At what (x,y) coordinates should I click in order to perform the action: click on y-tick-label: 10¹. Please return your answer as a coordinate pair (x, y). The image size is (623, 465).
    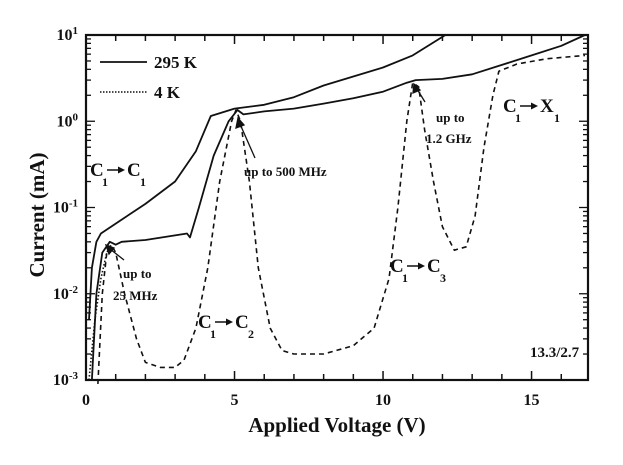
    Looking at the image, I should click on (68, 34).